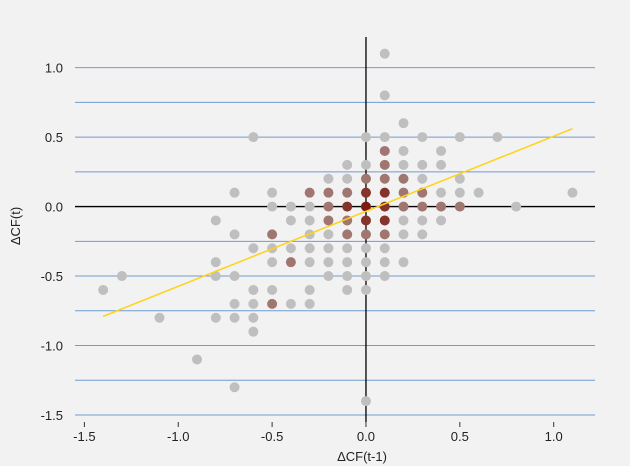 The width and height of the screenshot is (630, 466). What do you see at coordinates (54, 68) in the screenshot?
I see `y-tick-label: 1.0` at bounding box center [54, 68].